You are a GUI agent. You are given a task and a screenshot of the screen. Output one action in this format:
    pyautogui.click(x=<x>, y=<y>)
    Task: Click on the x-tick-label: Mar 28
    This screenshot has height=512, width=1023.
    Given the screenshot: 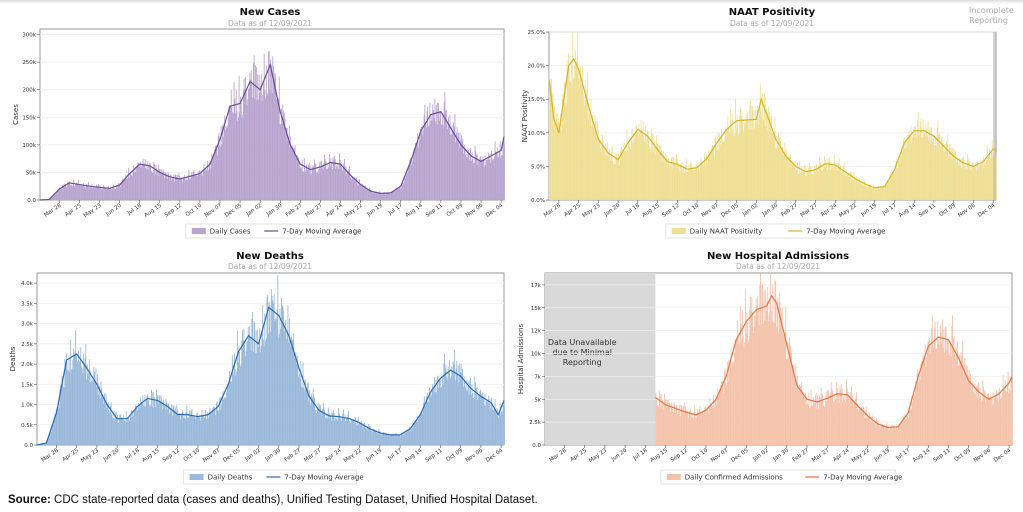 What is the action you would take?
    pyautogui.click(x=51, y=455)
    